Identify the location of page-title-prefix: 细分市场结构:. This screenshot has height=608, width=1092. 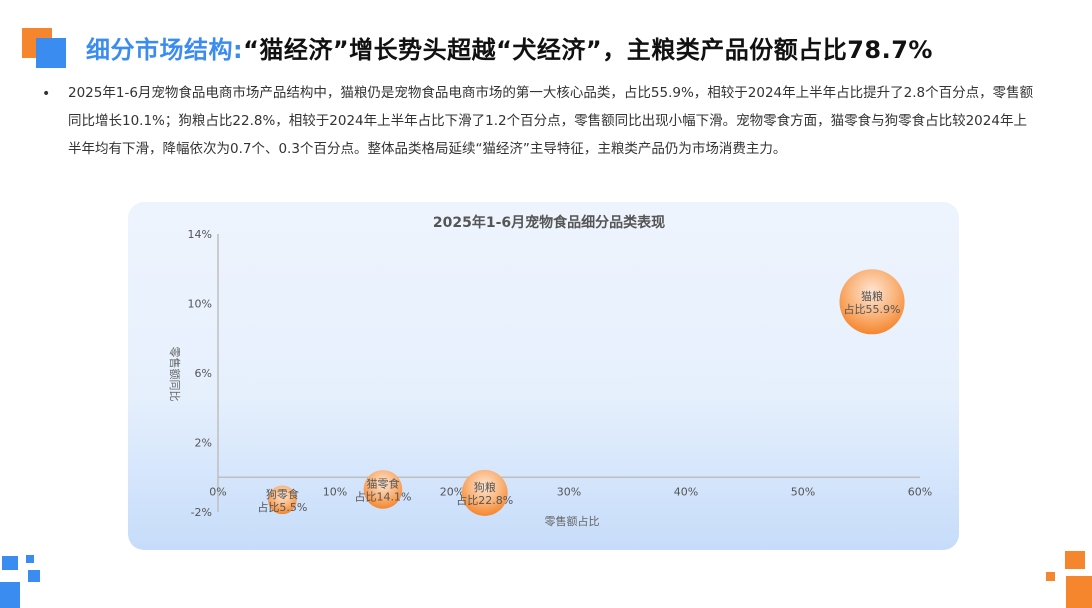
(165, 50).